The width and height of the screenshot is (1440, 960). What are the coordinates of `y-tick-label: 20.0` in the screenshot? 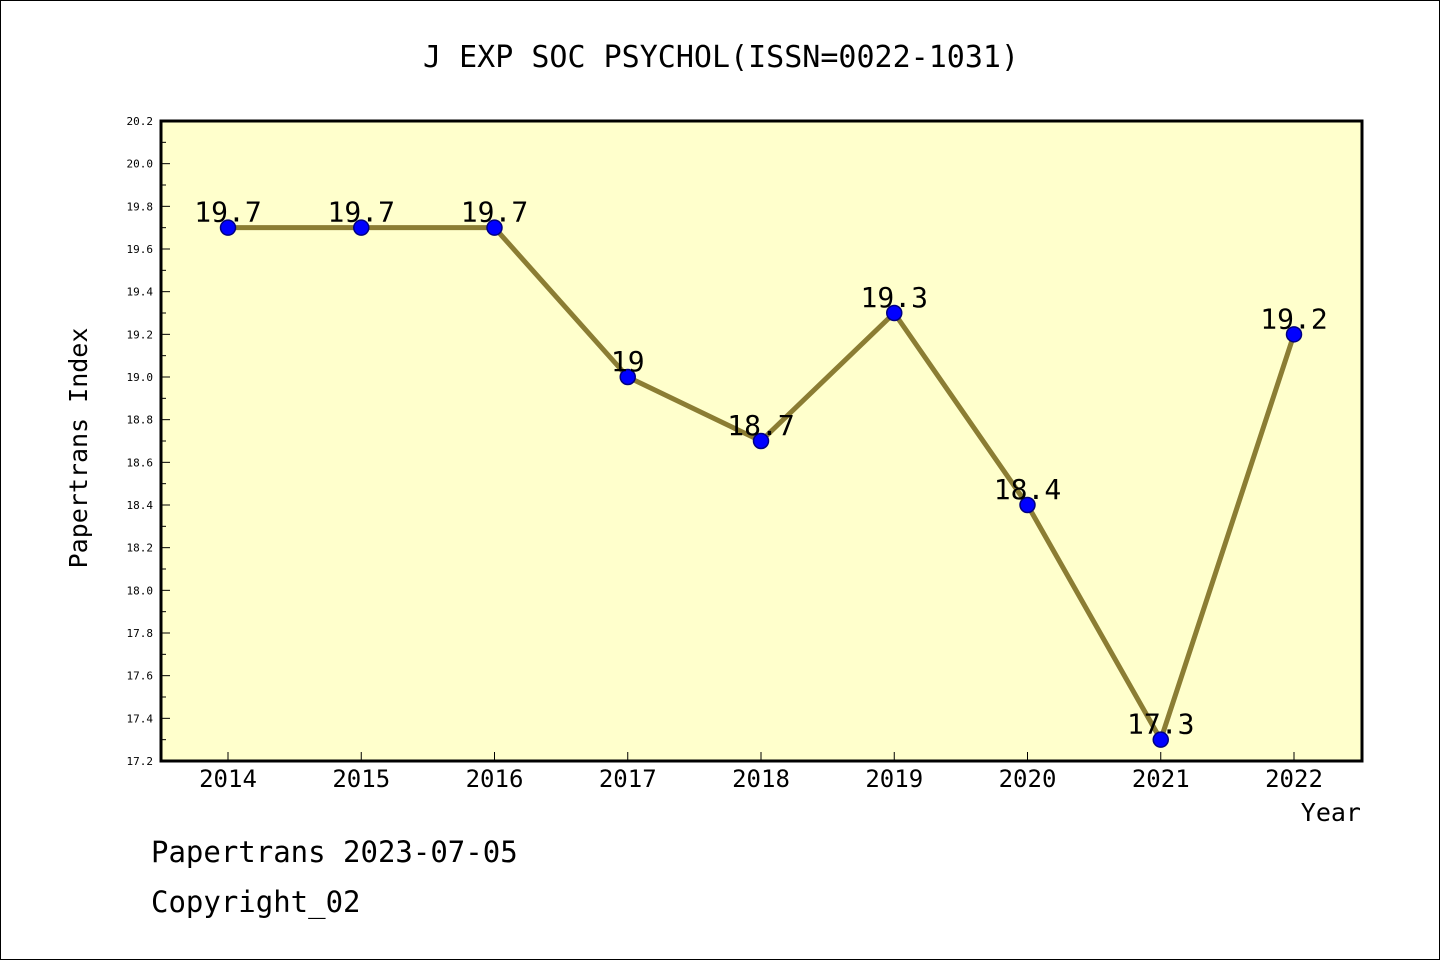 It's located at (140, 164).